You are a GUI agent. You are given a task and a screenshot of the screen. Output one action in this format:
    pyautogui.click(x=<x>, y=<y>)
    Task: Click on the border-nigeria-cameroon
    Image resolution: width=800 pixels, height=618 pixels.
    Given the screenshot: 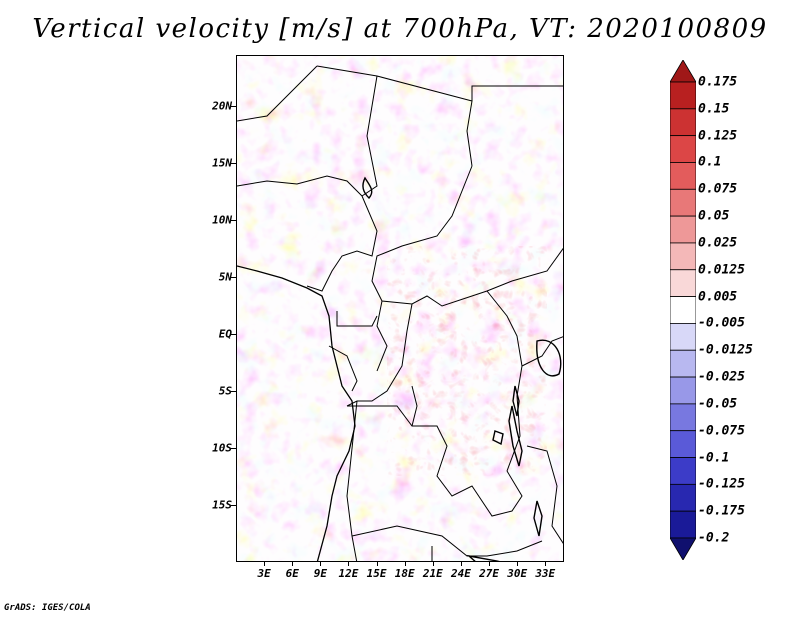 What is the action you would take?
    pyautogui.click(x=342, y=243)
    